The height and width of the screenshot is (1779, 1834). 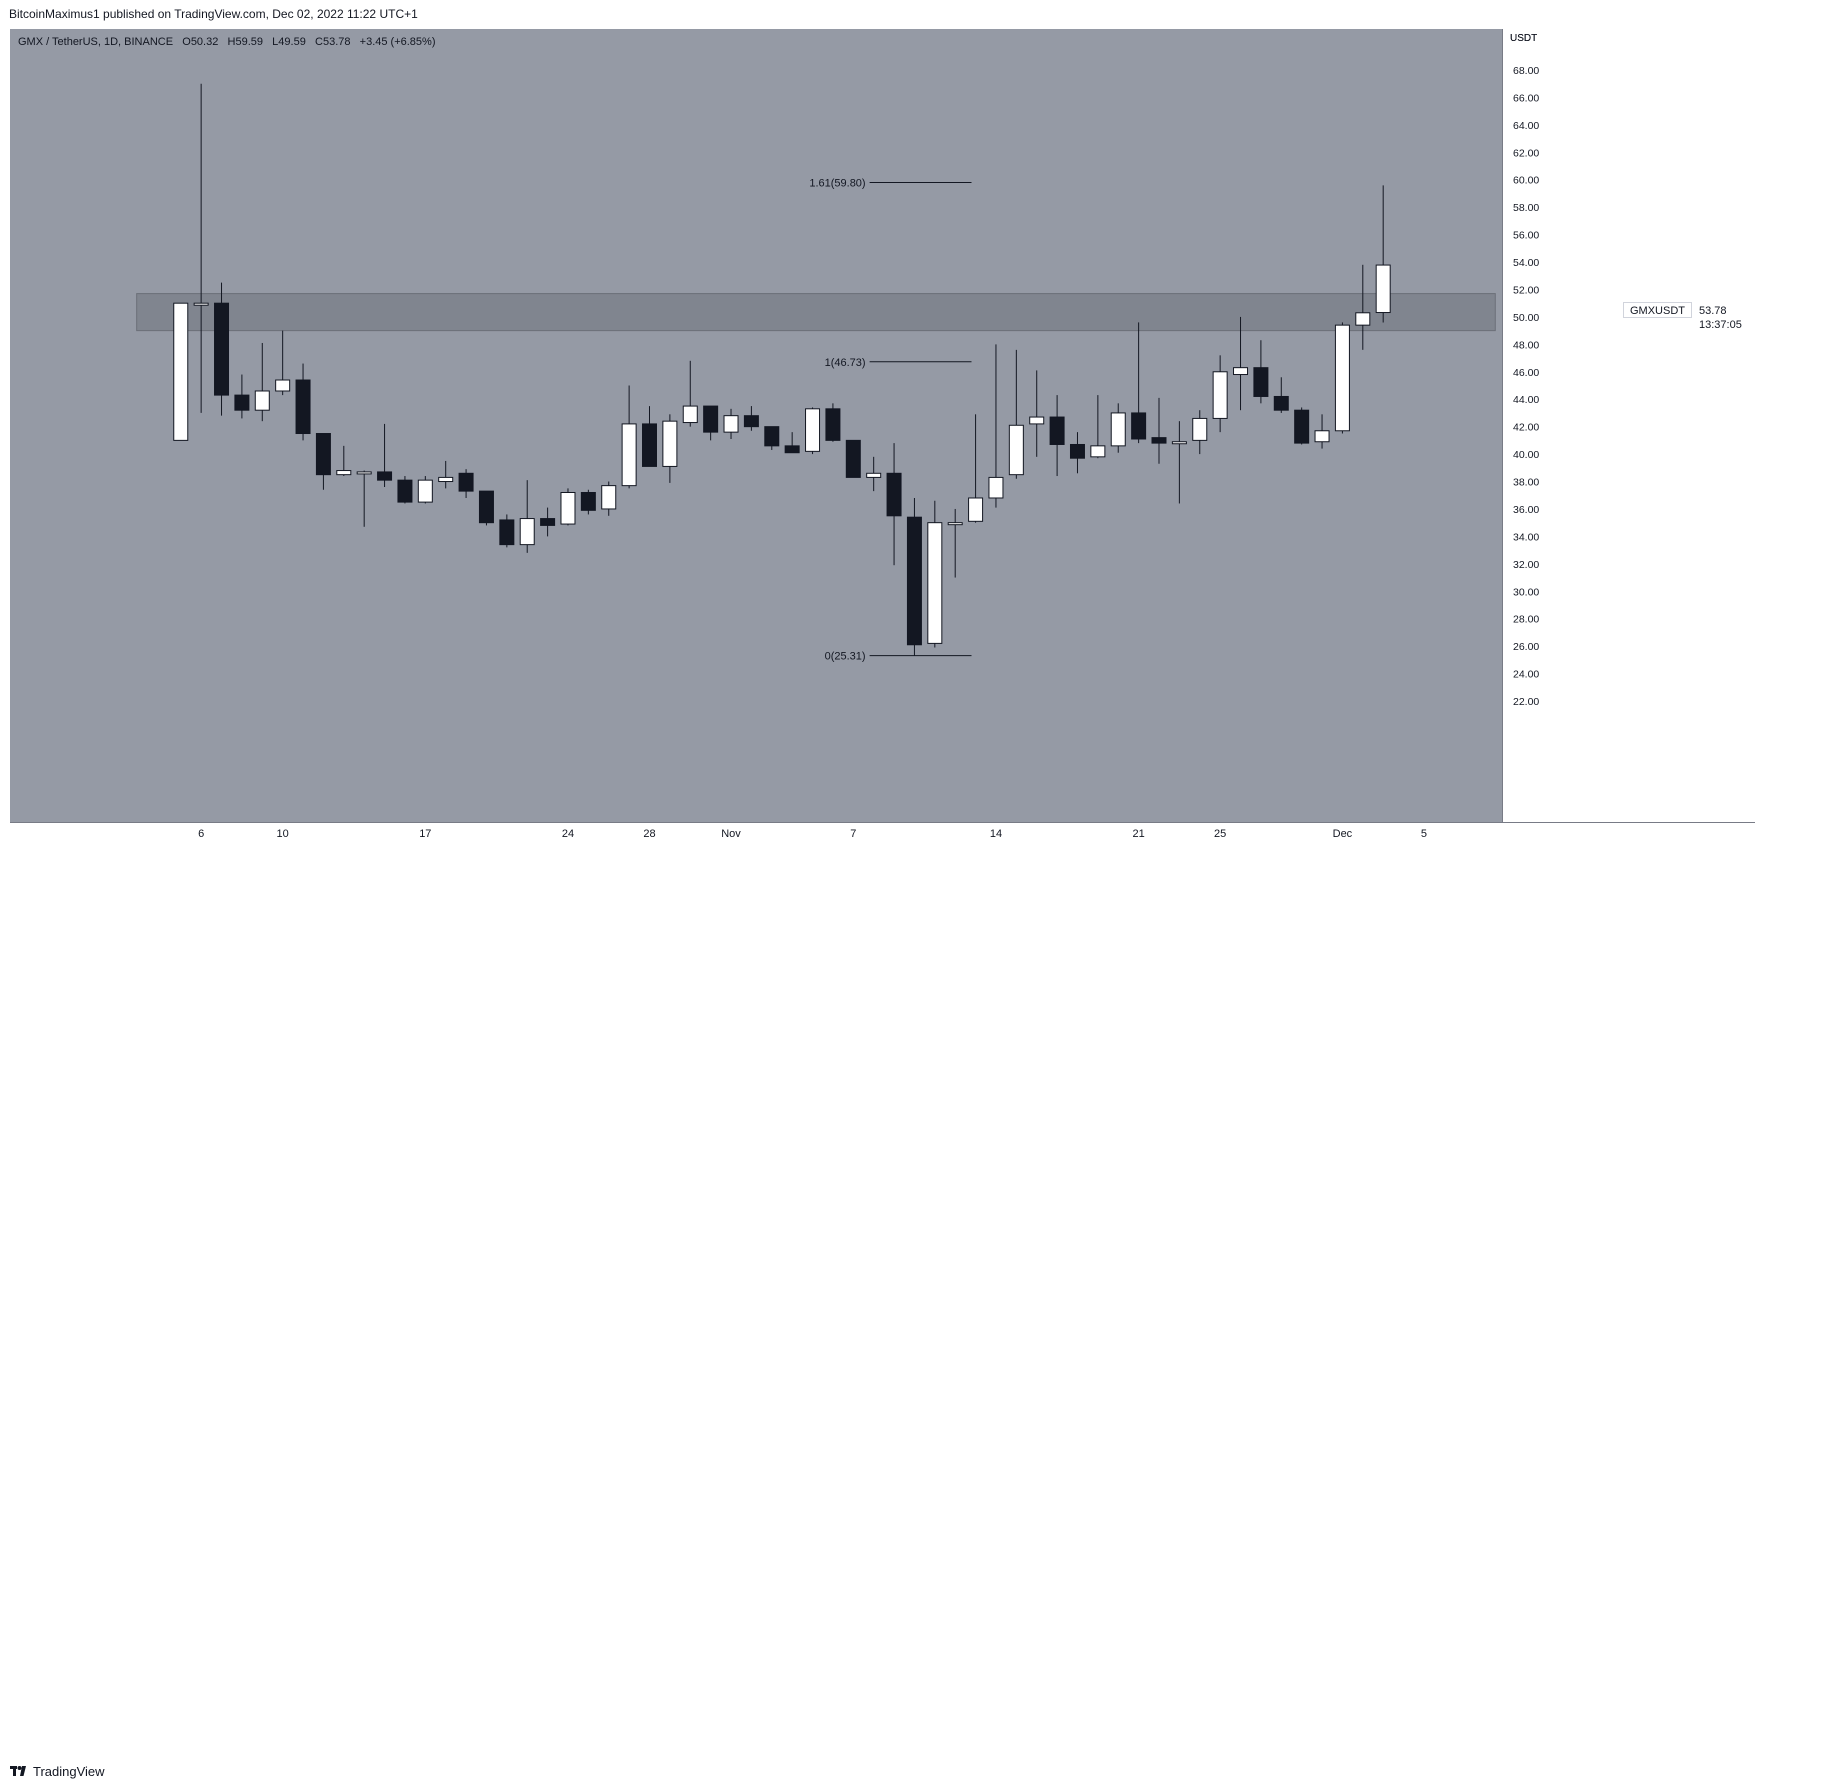 I want to click on y-tick-label: 24.00, so click(x=1526, y=675).